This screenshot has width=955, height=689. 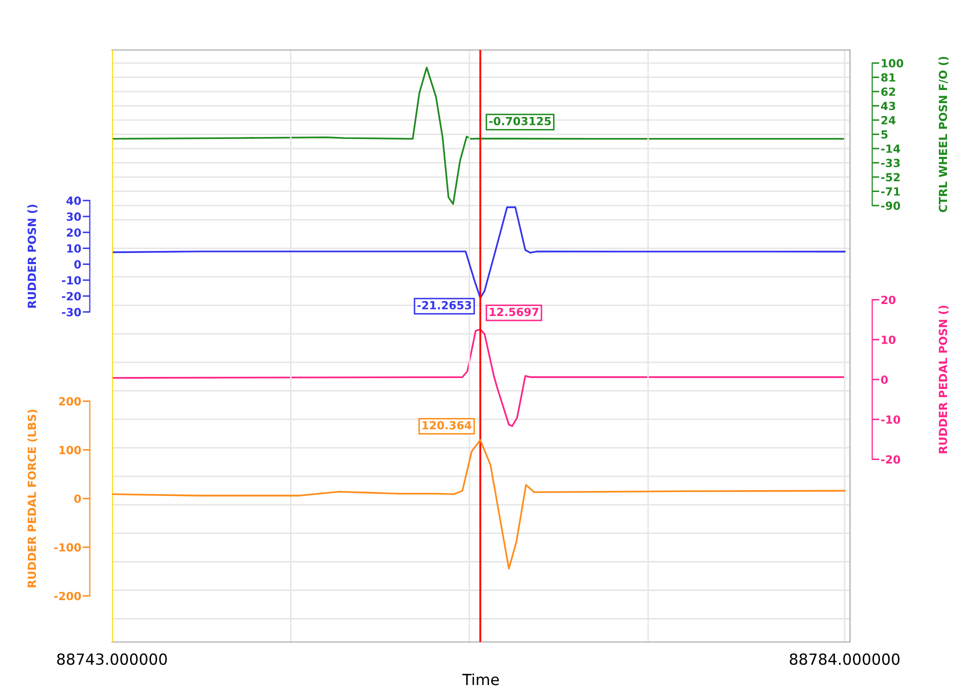 I want to click on y-tick-label: -20, so click(x=71, y=296).